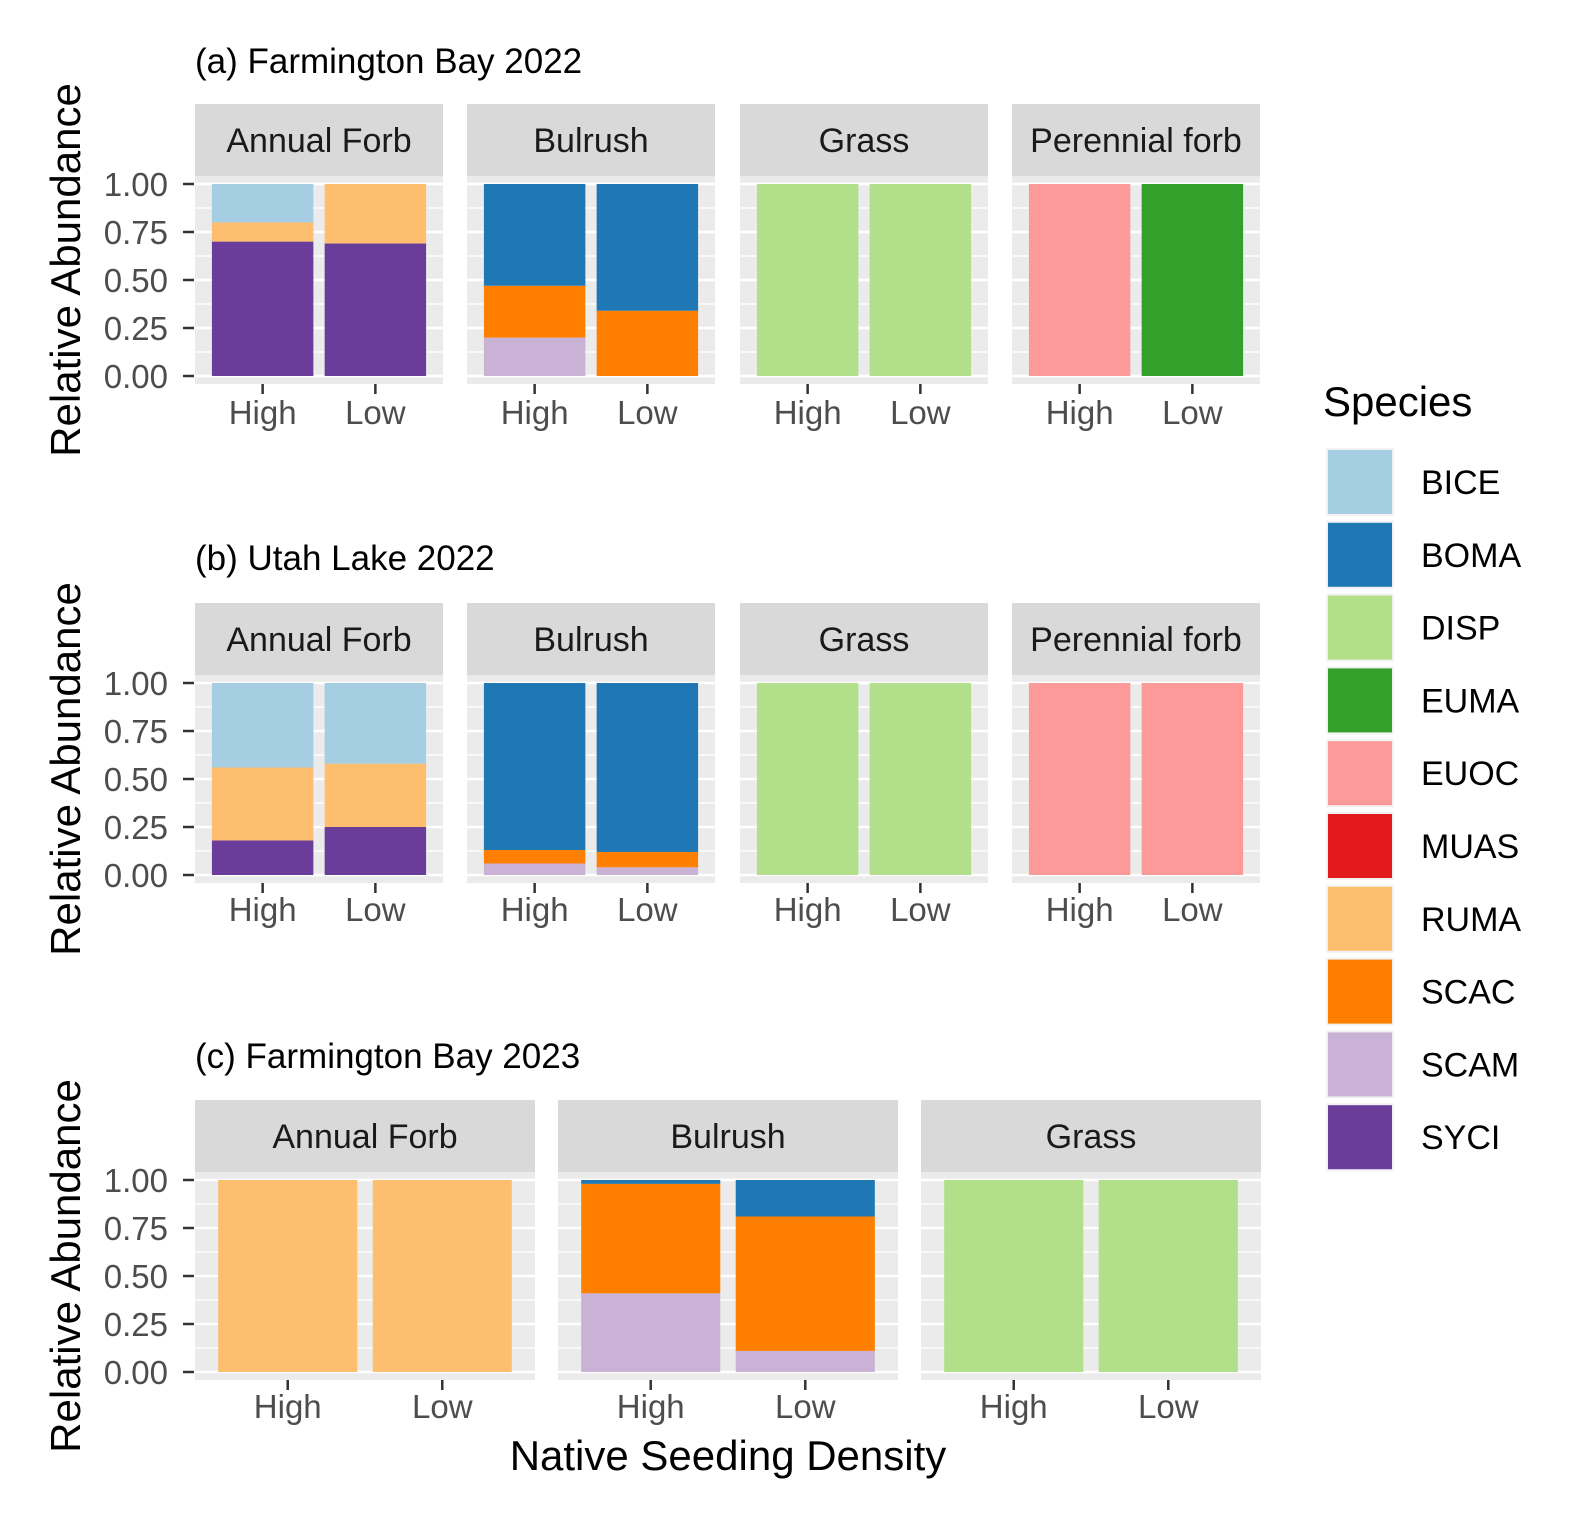 The image size is (1587, 1520). I want to click on panel-title: (b) Utah Lake 2022, so click(345, 558).